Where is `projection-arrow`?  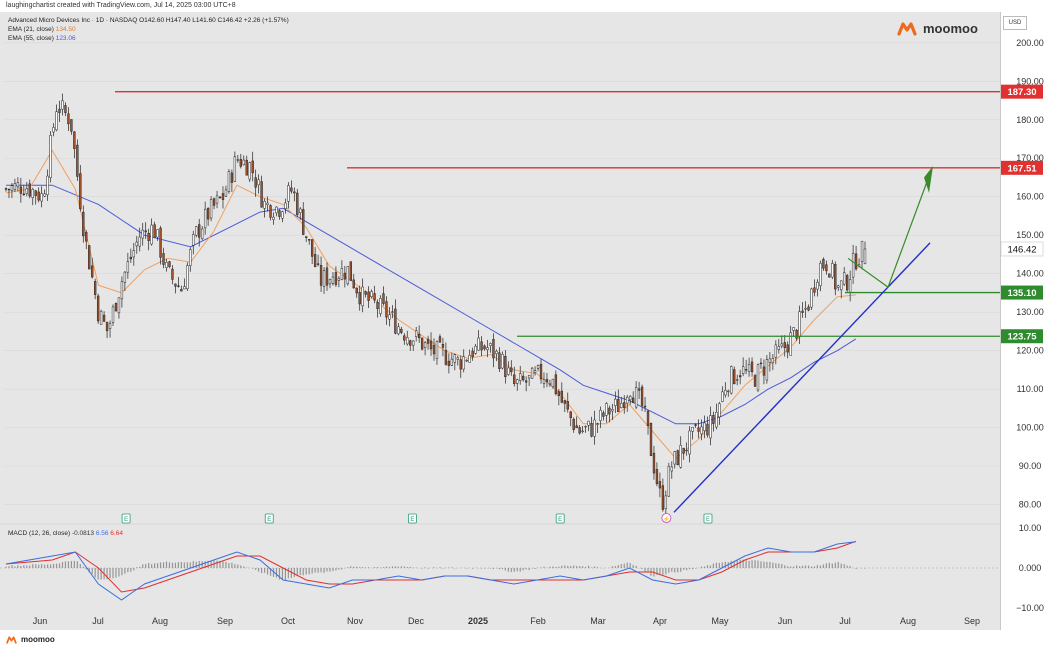
projection-arrow is located at coordinates (889, 231).